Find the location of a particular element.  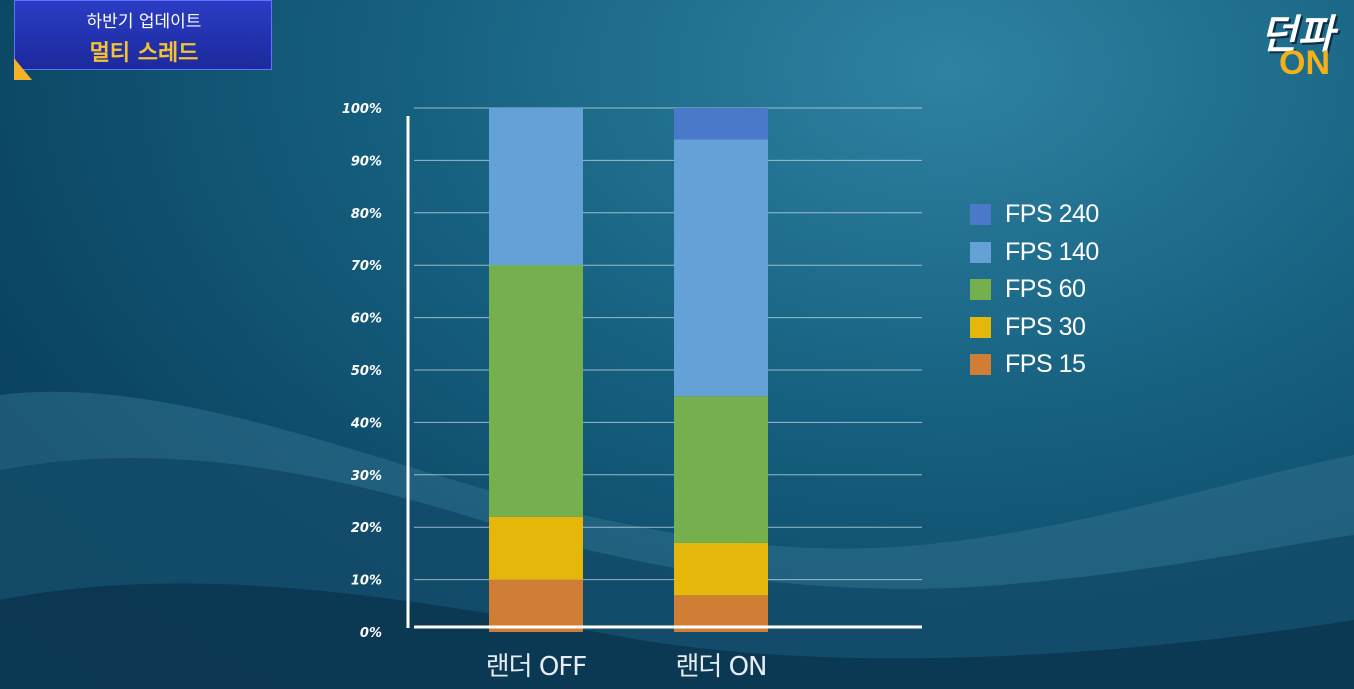

y-tick-label: 50% is located at coordinates (366, 371).